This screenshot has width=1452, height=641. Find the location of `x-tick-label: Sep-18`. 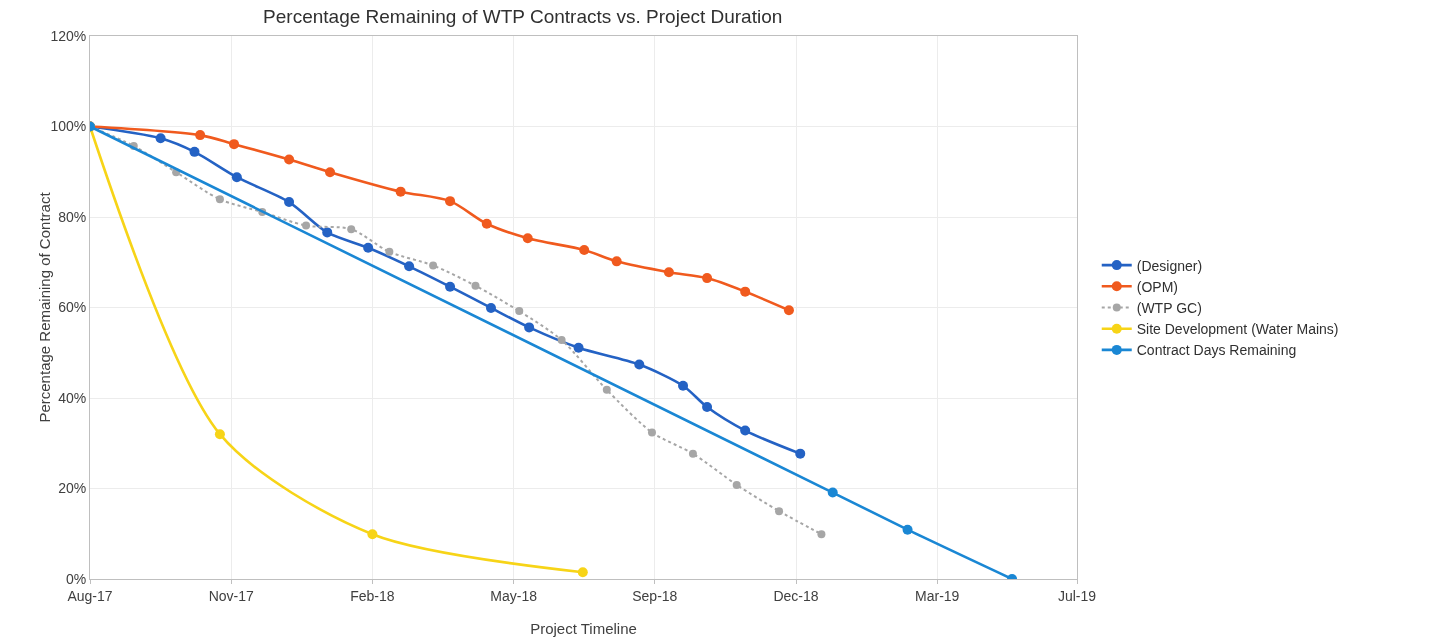

x-tick-label: Sep-18 is located at coordinates (655, 595).